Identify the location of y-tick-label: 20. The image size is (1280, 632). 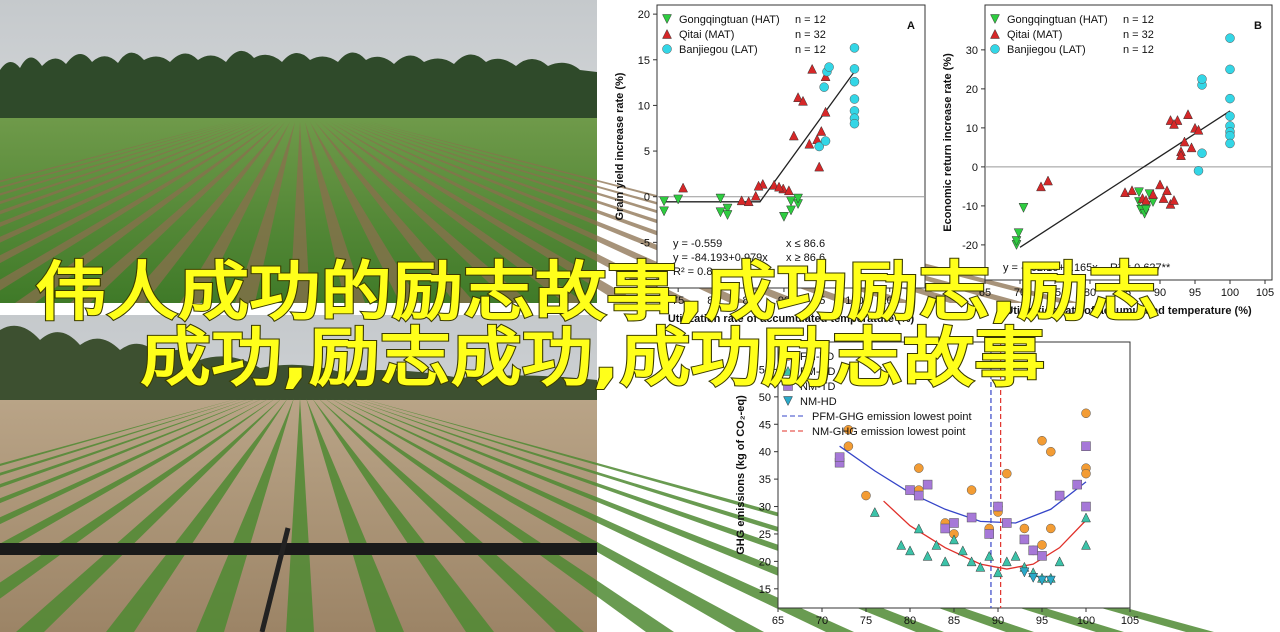
(765, 562).